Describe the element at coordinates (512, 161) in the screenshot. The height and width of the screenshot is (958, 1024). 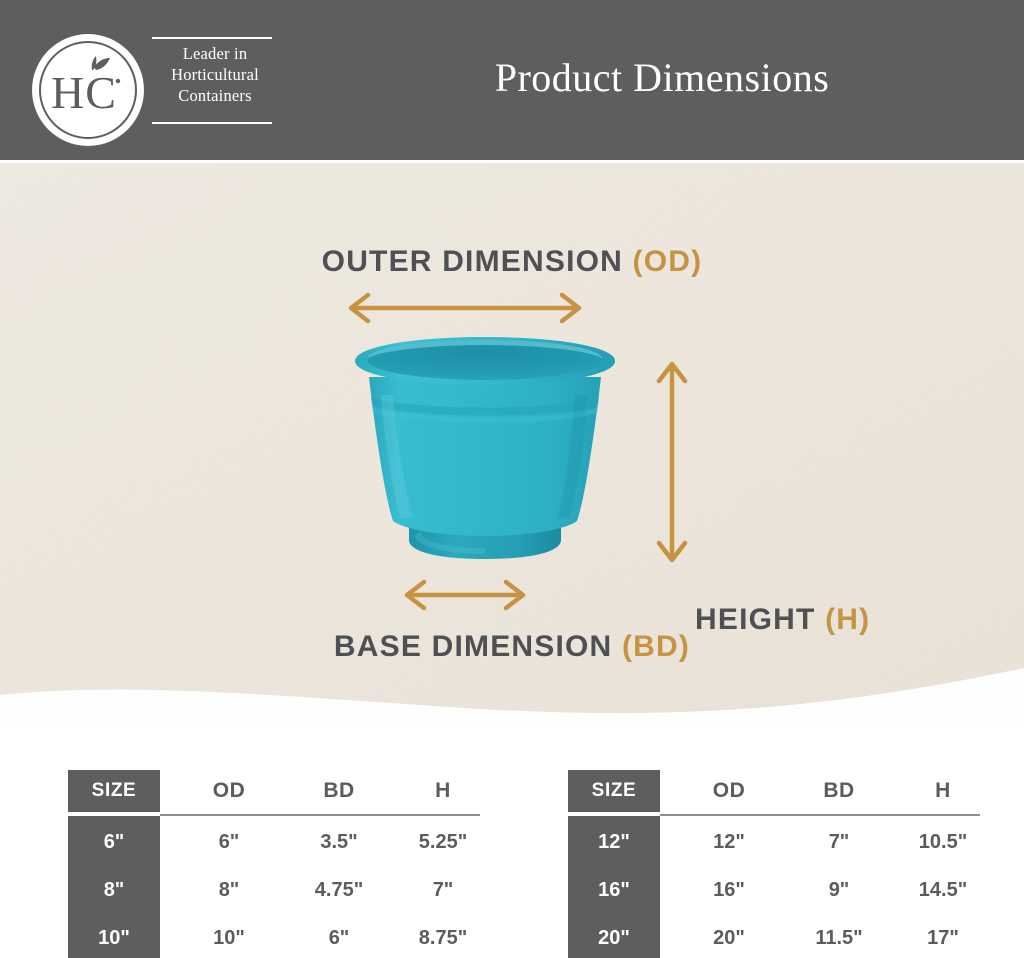
I see `header-divider` at that location.